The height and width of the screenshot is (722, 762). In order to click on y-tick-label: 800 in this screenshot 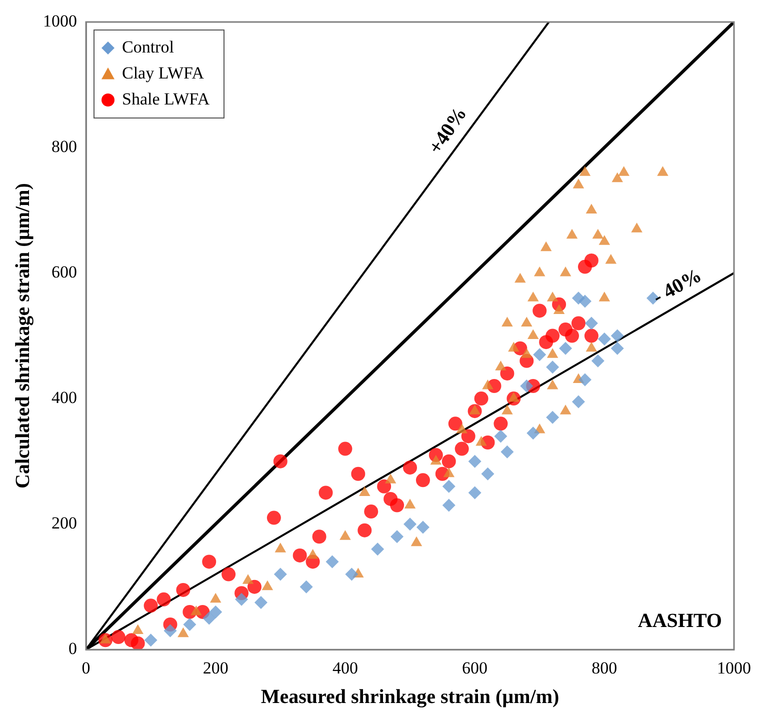, I will do `click(64, 146)`.